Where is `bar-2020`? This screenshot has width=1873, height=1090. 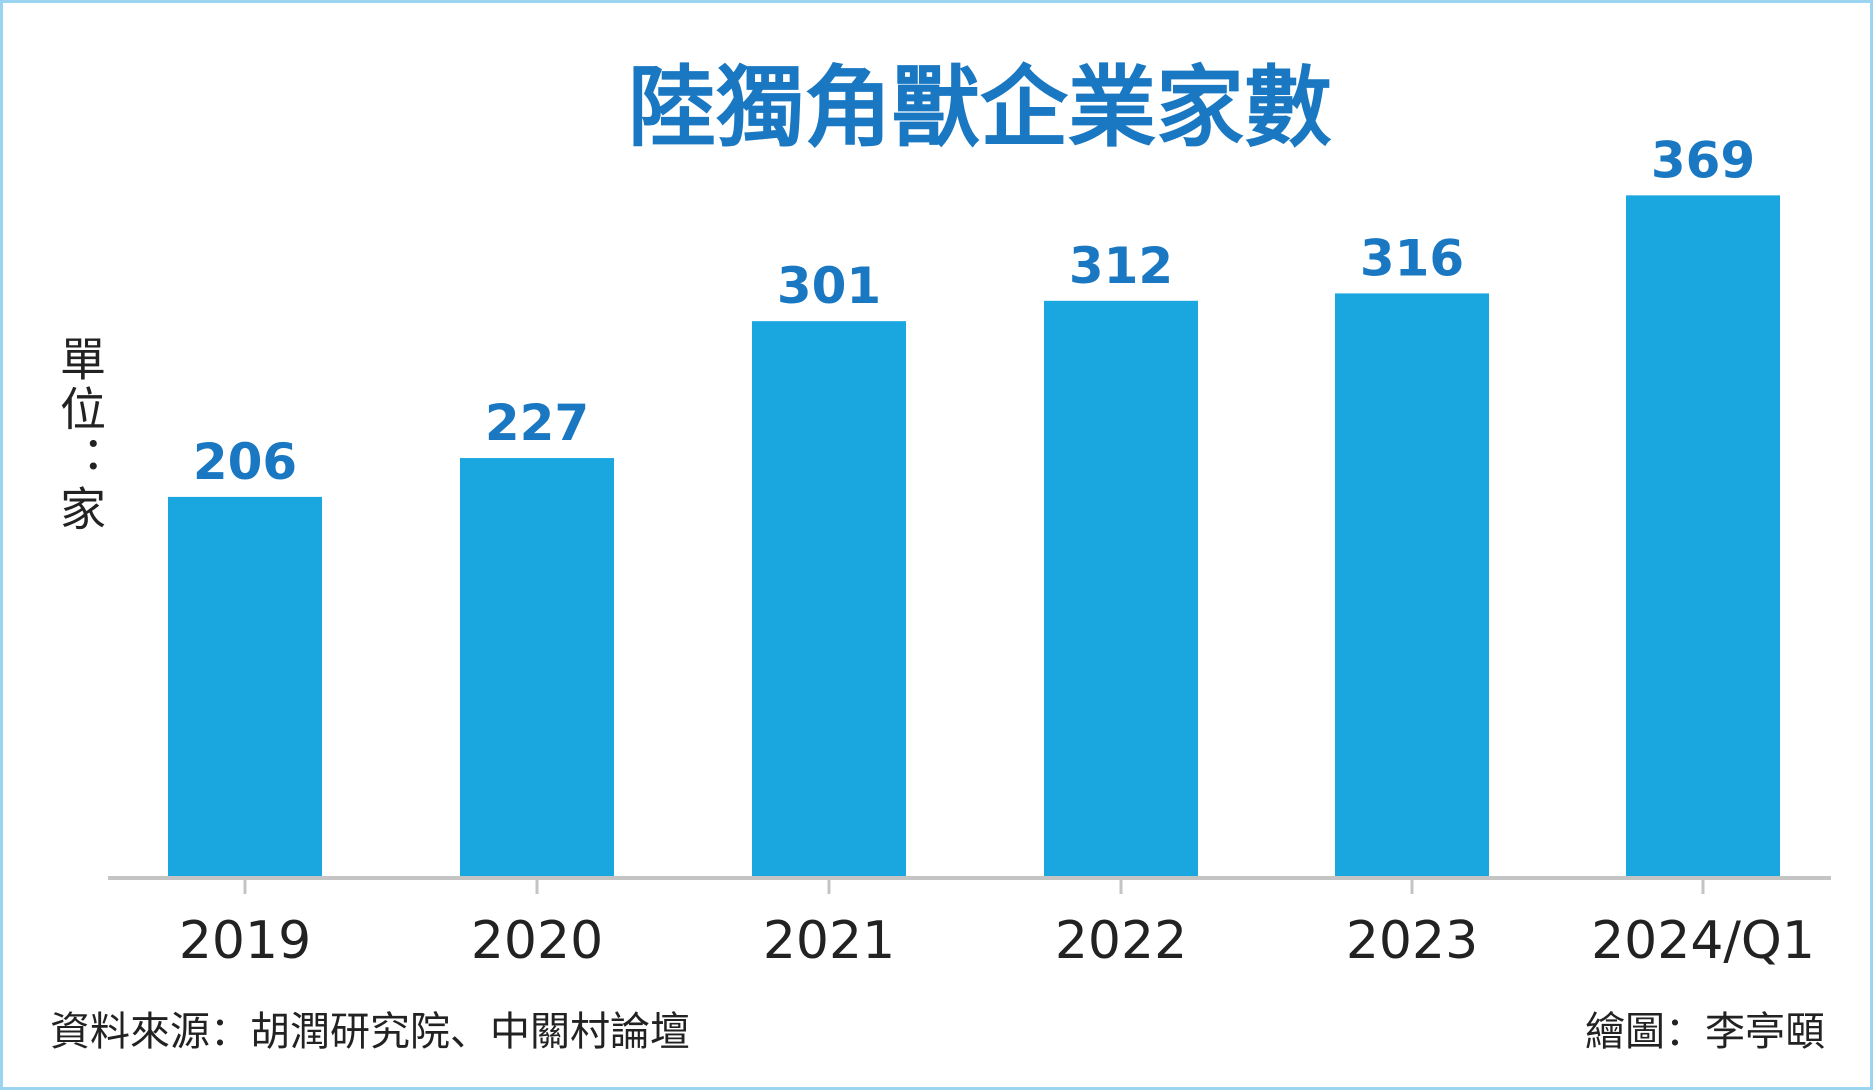
bar-2020 is located at coordinates (537, 668).